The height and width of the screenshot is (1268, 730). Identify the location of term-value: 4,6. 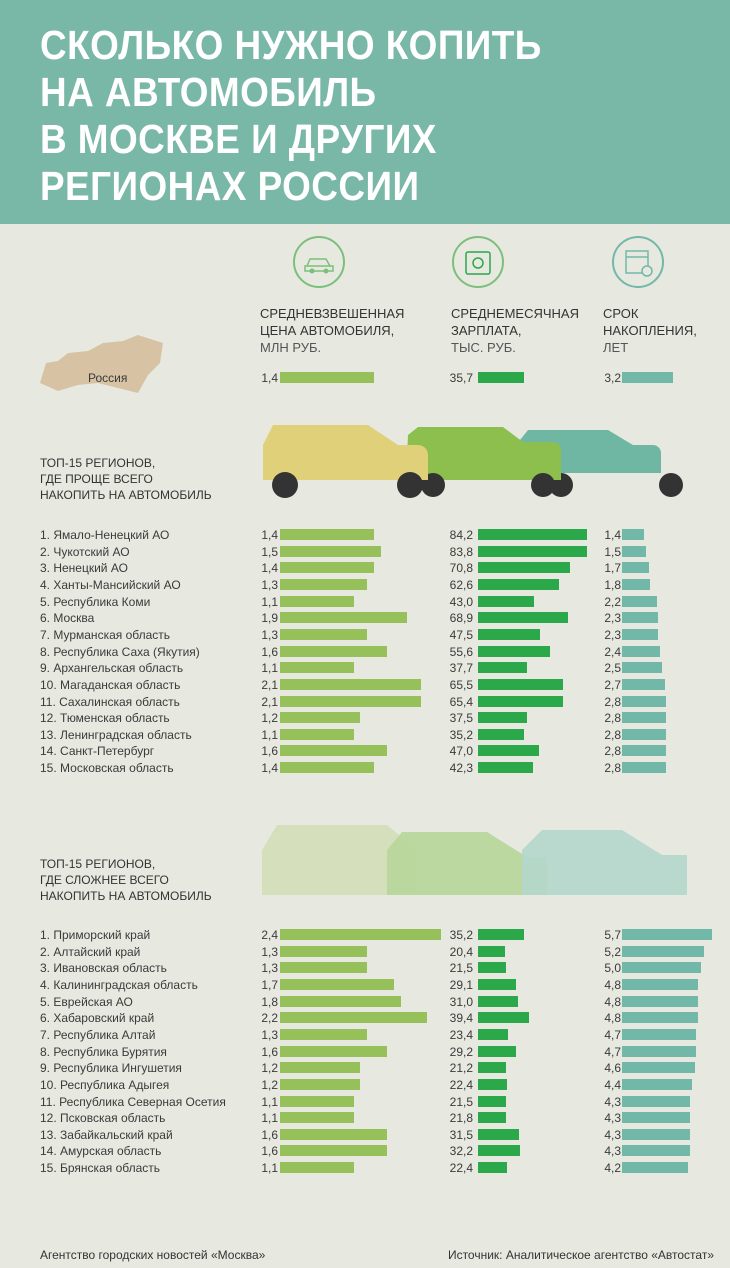
(612, 1068).